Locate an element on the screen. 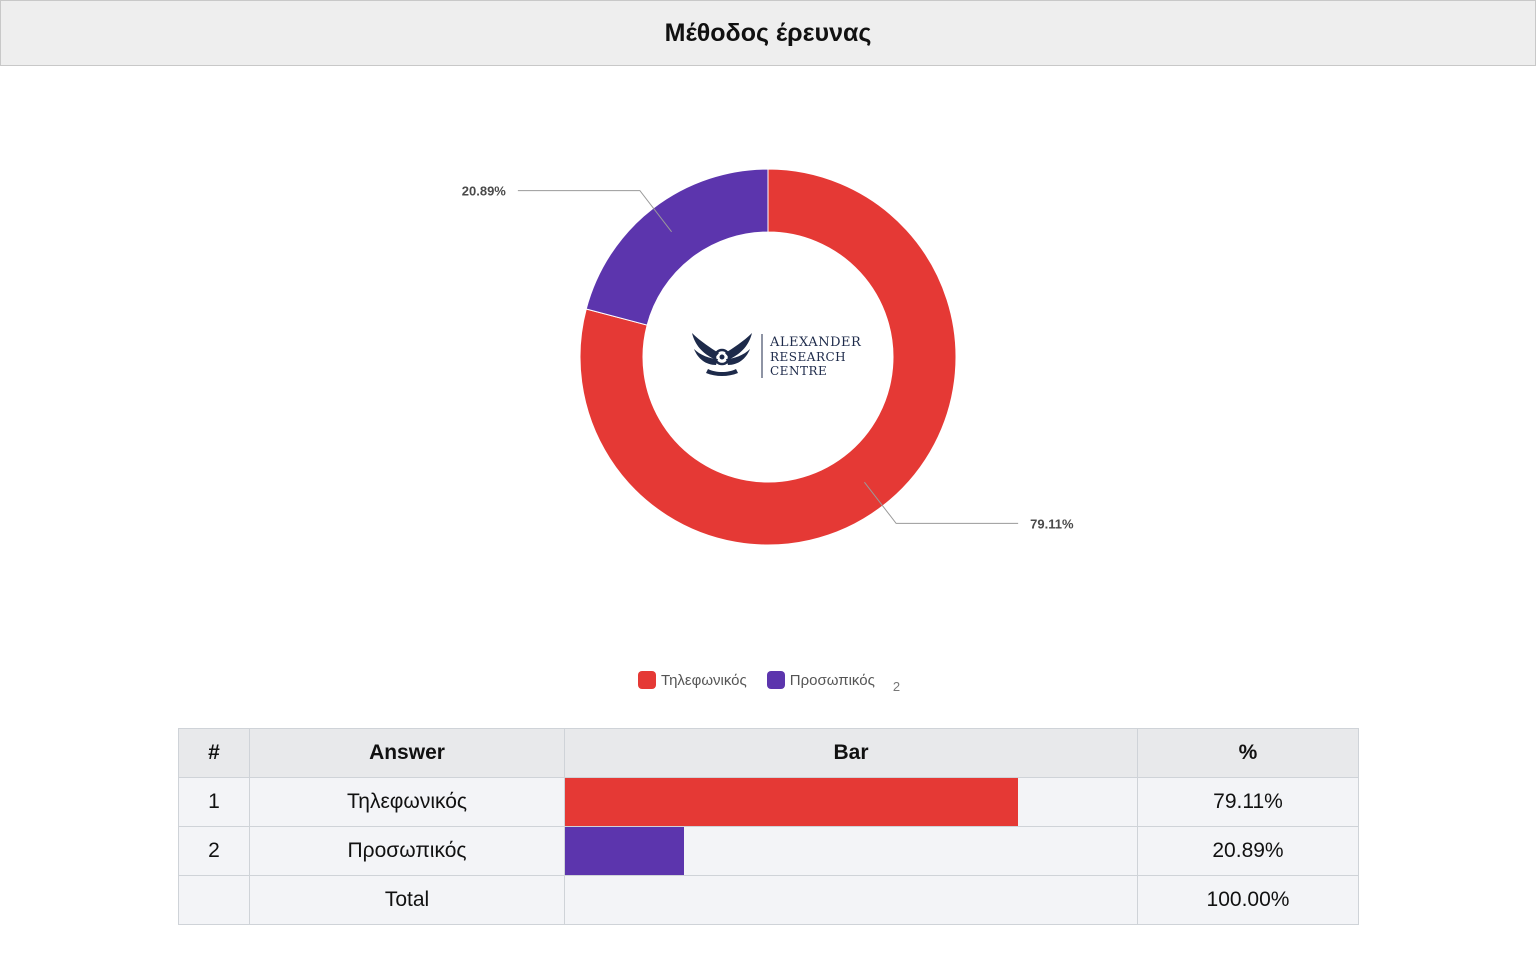 This screenshot has width=1536, height=960. legend-swatch-telephone is located at coordinates (647, 680).